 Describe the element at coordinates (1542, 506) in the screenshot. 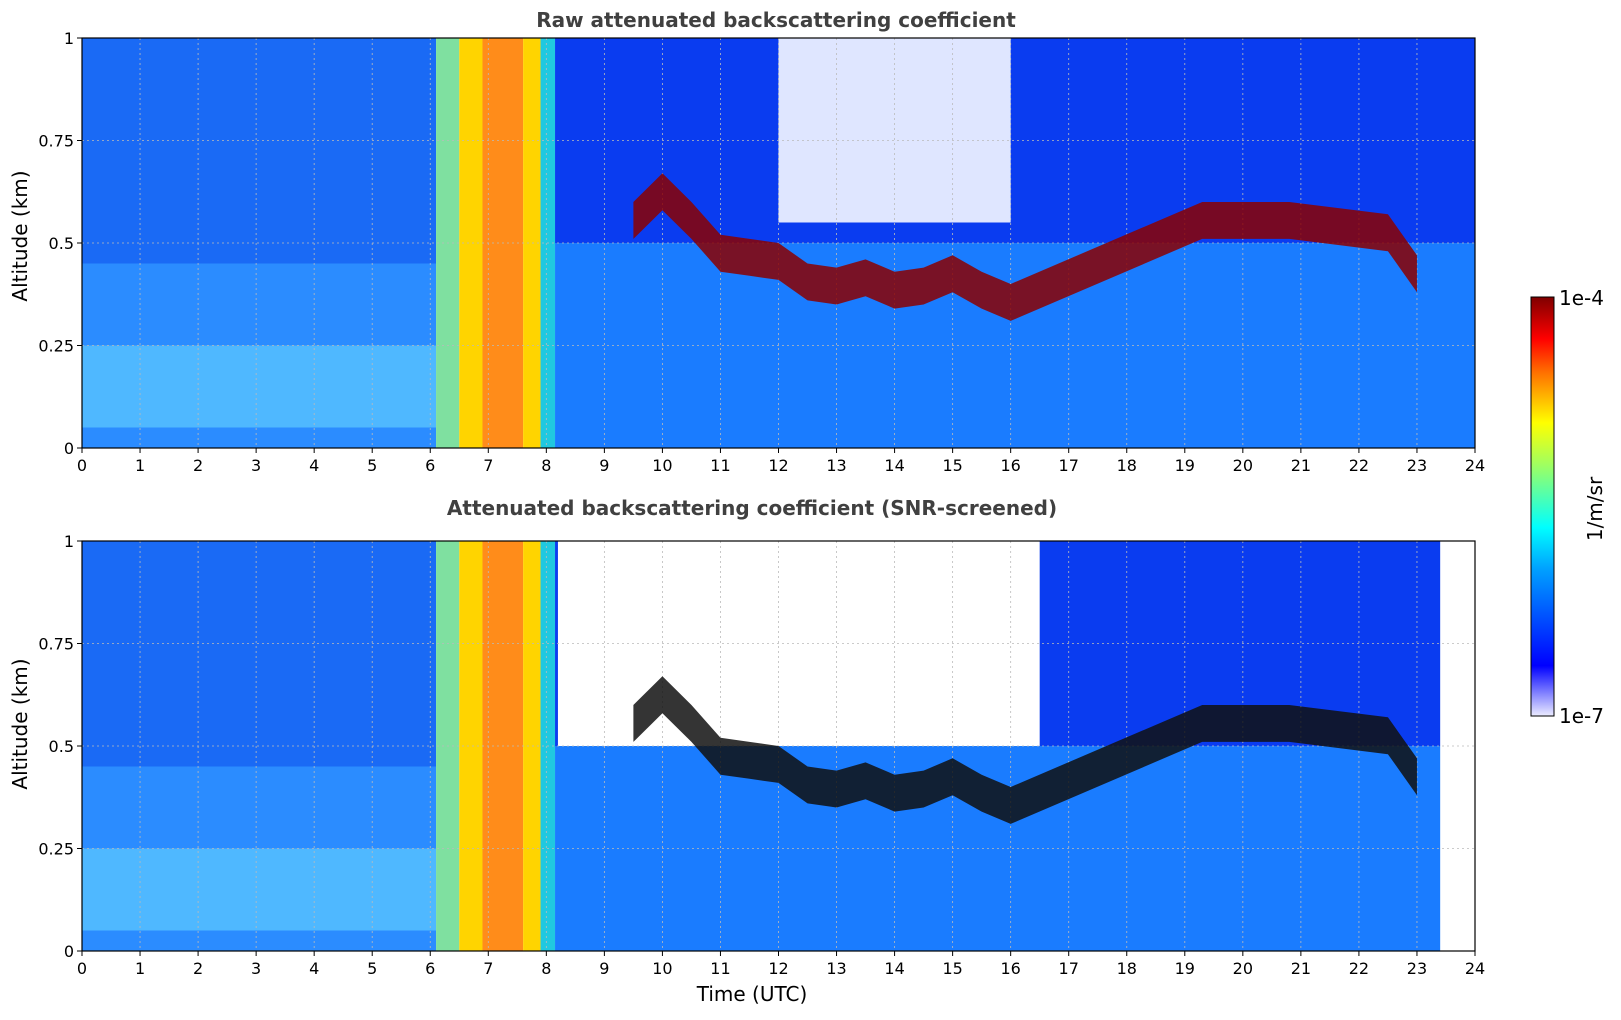

I see `colorbar-gradient` at that location.